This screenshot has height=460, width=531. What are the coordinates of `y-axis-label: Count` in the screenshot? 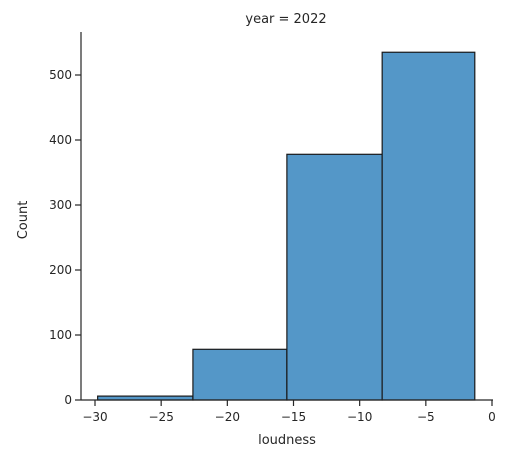 It's located at (23, 220).